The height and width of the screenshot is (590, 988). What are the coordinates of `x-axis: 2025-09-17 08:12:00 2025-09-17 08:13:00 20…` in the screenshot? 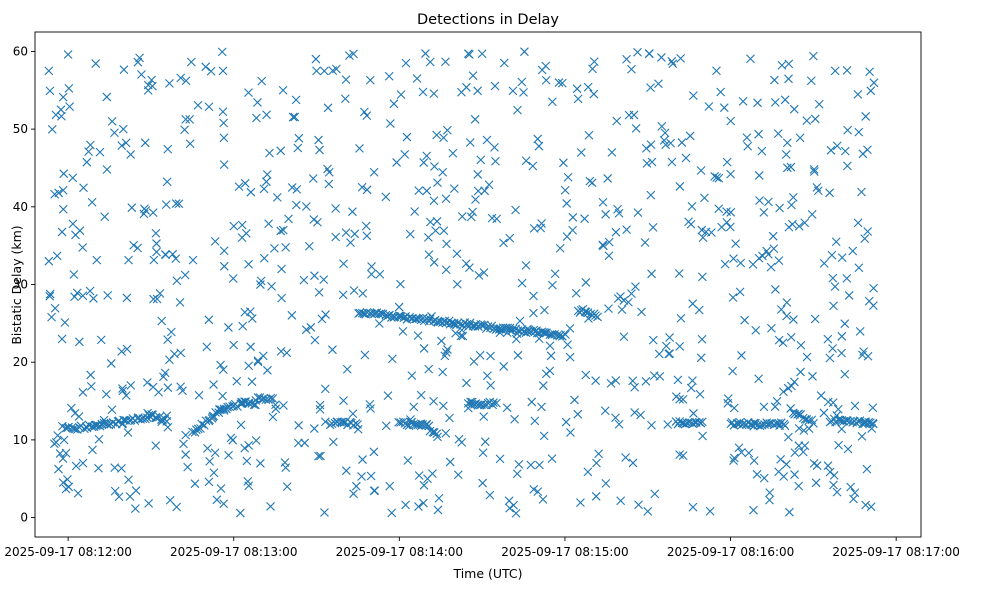 It's located at (482, 548).